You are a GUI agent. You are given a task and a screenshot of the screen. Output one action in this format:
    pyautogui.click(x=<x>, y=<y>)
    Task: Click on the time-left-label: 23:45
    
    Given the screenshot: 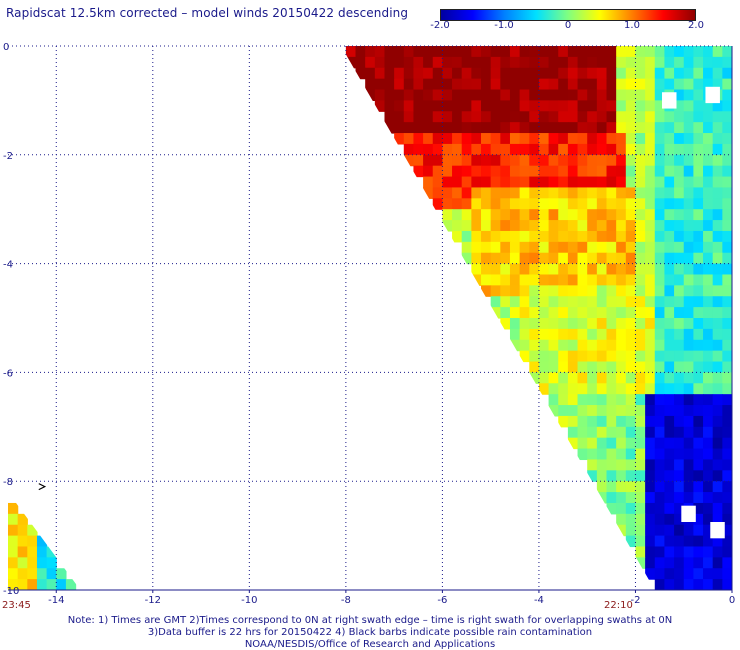 What is the action you would take?
    pyautogui.click(x=16, y=605)
    